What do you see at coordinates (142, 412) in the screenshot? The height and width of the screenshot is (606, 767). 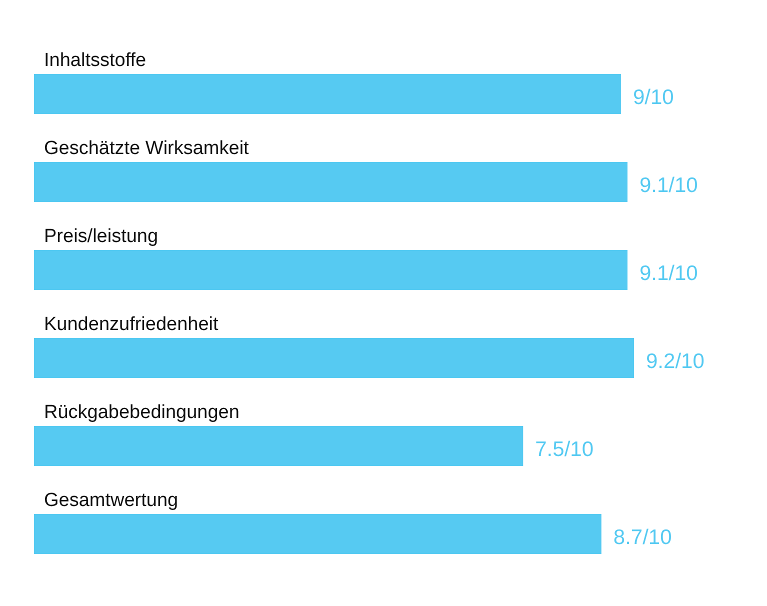 I see `y-tick-label: Rückgabebedingungen` at bounding box center [142, 412].